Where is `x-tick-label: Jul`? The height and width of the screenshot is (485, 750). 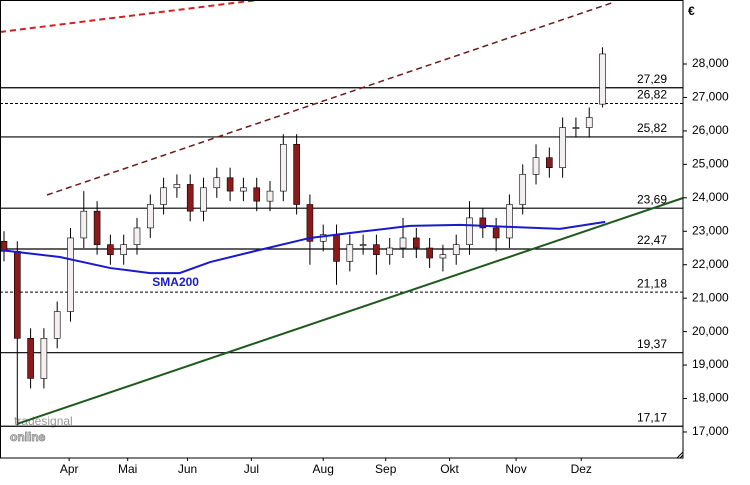 x-tick-label: Jul is located at coordinates (251, 469).